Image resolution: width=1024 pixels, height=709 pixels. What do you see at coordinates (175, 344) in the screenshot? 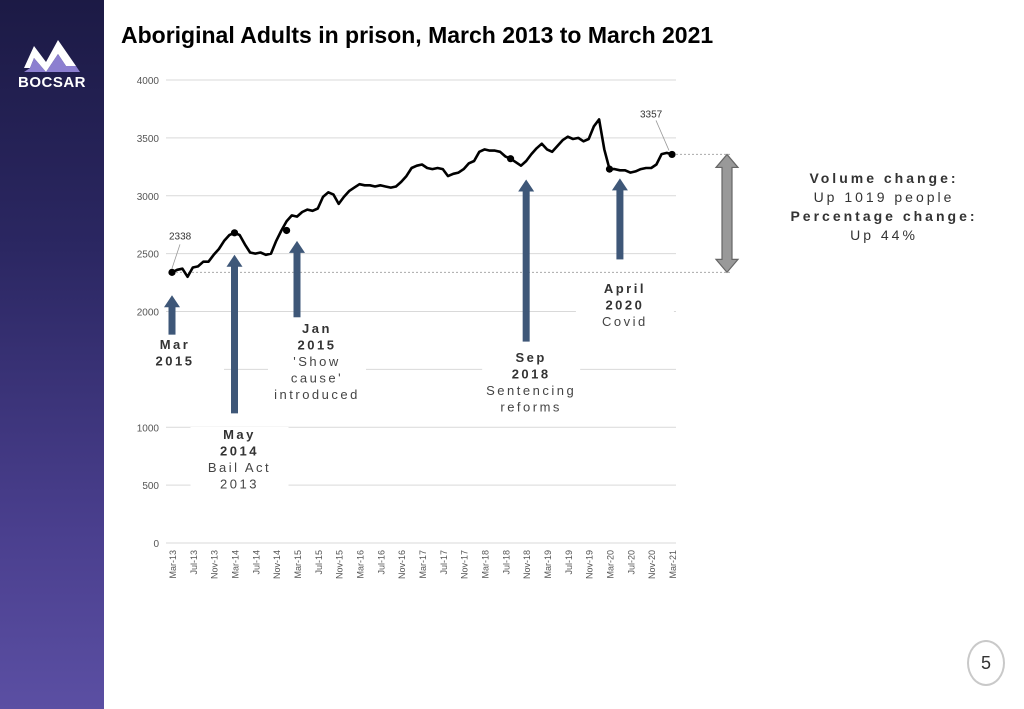
I see `annotation-text: Mar` at bounding box center [175, 344].